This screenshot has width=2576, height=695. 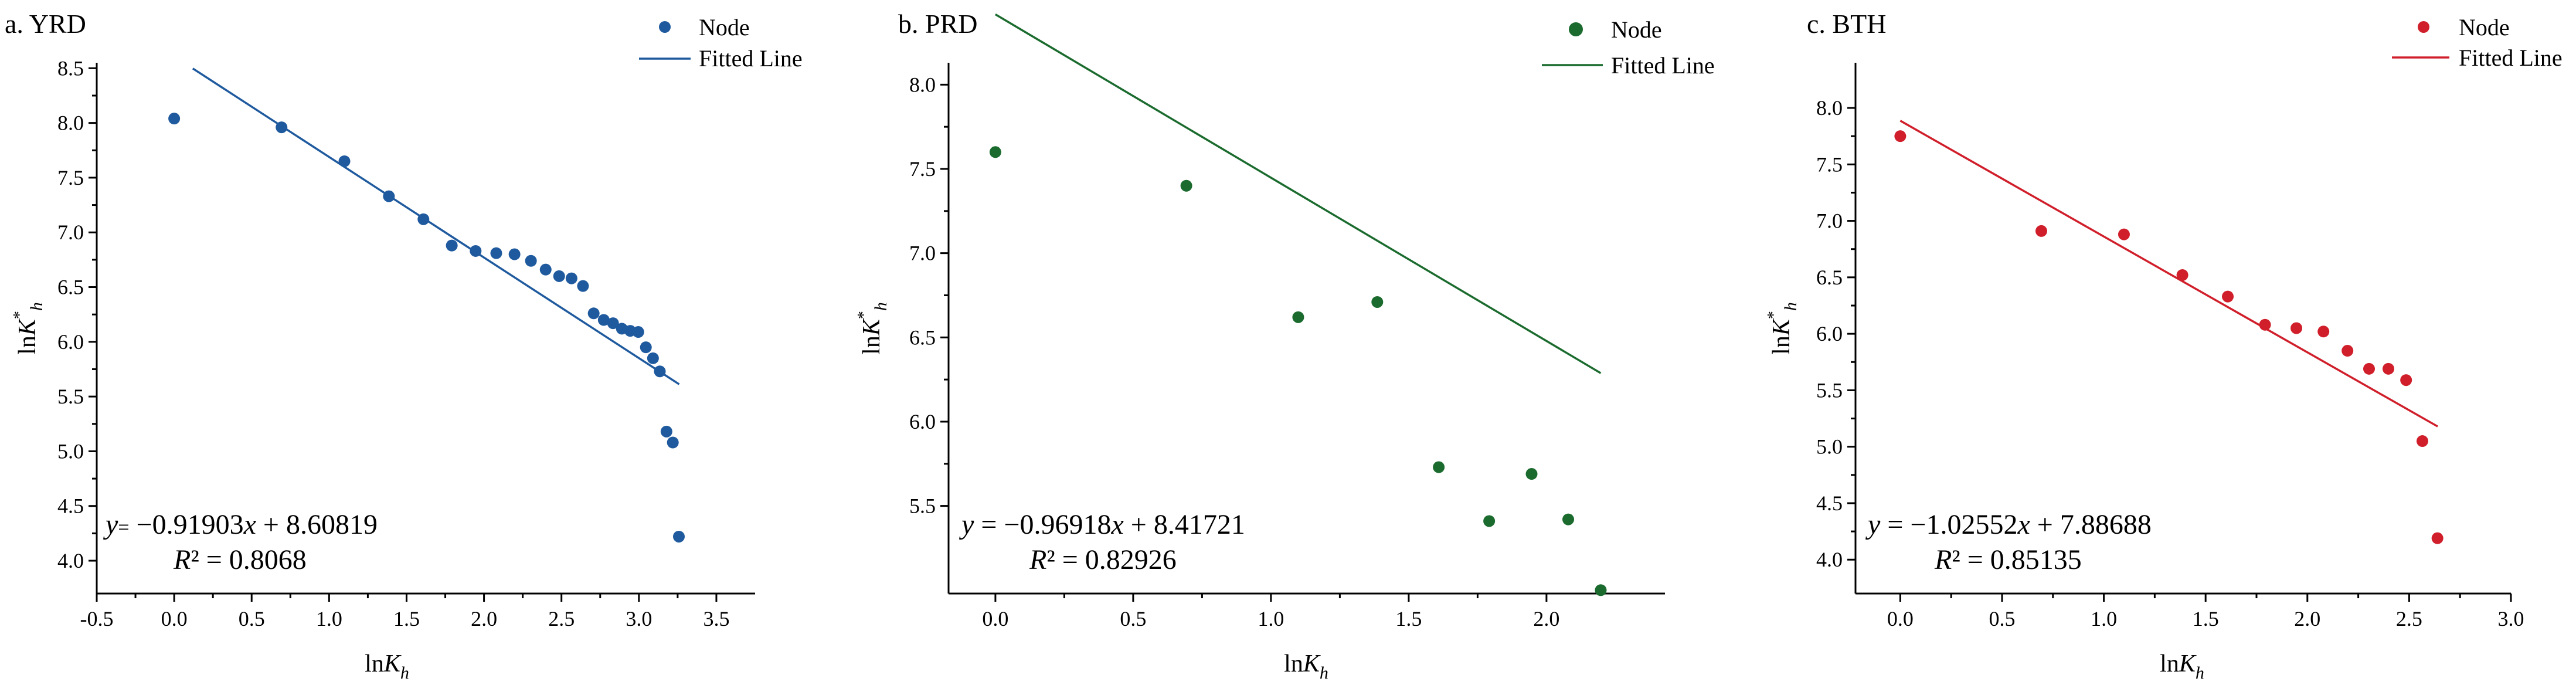 I want to click on chart-title: a. YRD, so click(x=46, y=24).